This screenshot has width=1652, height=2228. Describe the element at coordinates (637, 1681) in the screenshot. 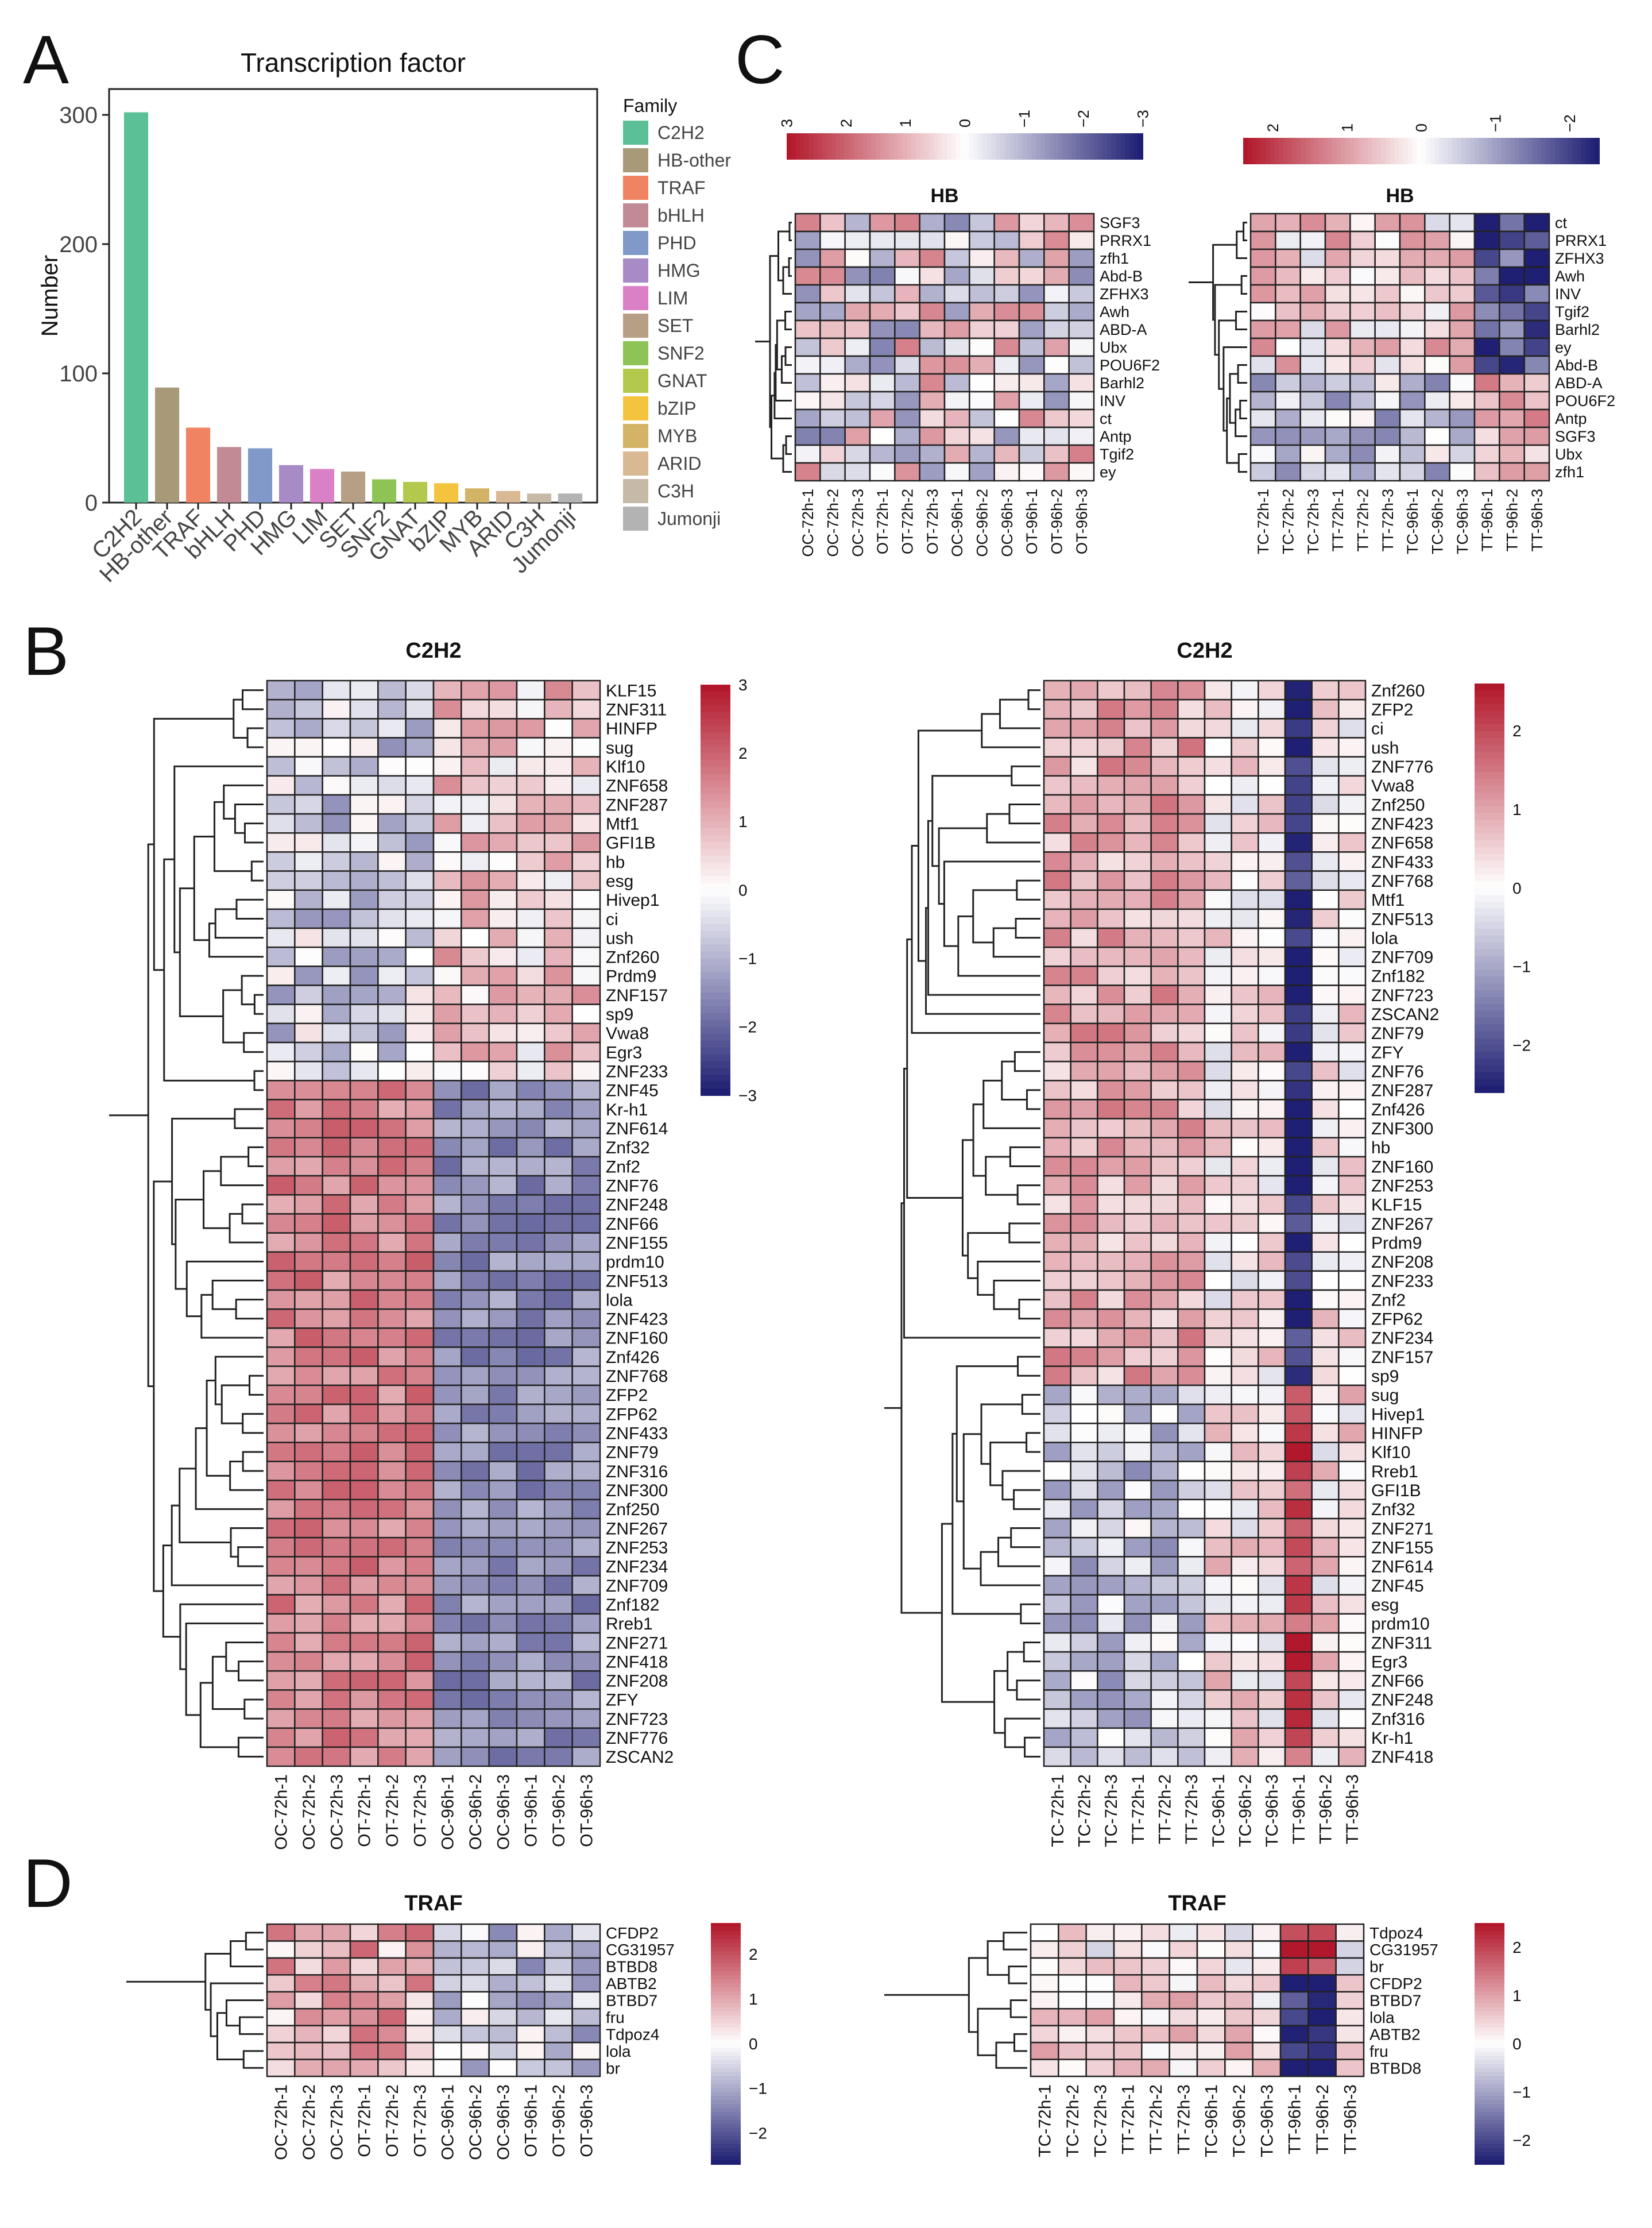

I see `row-label: ZNF208` at that location.